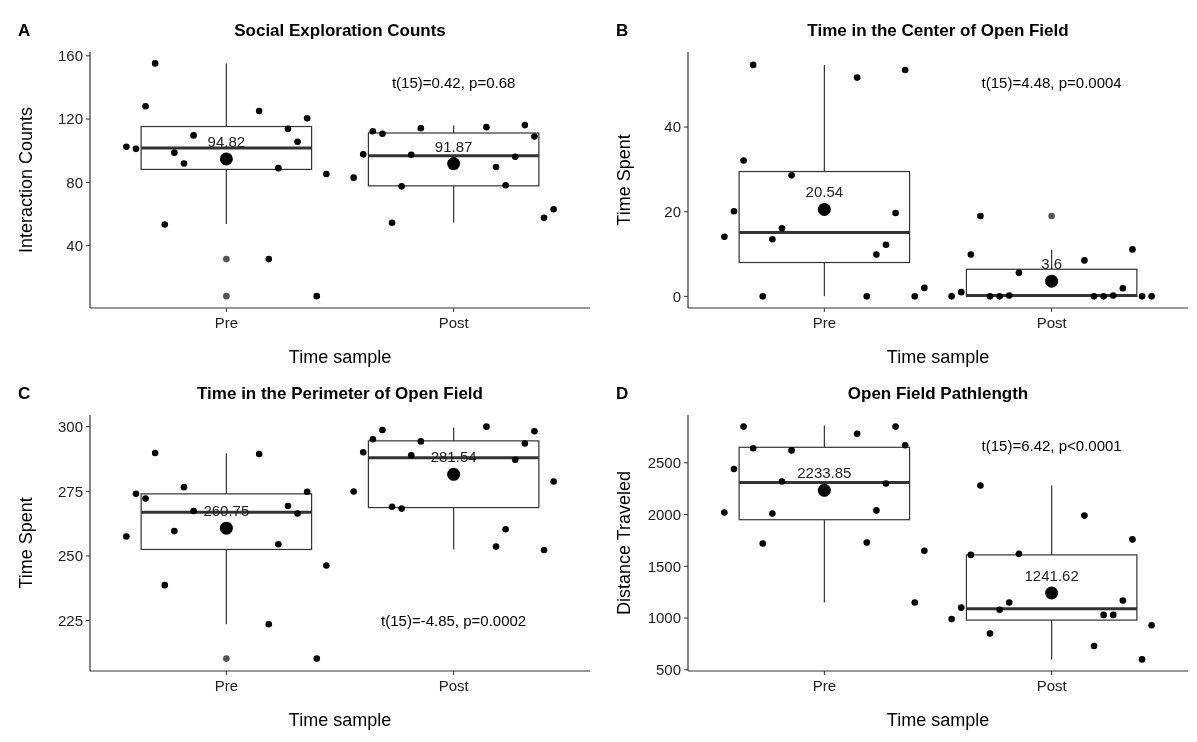  Describe the element at coordinates (70, 556) in the screenshot. I see `y-tick-label: 250` at that location.